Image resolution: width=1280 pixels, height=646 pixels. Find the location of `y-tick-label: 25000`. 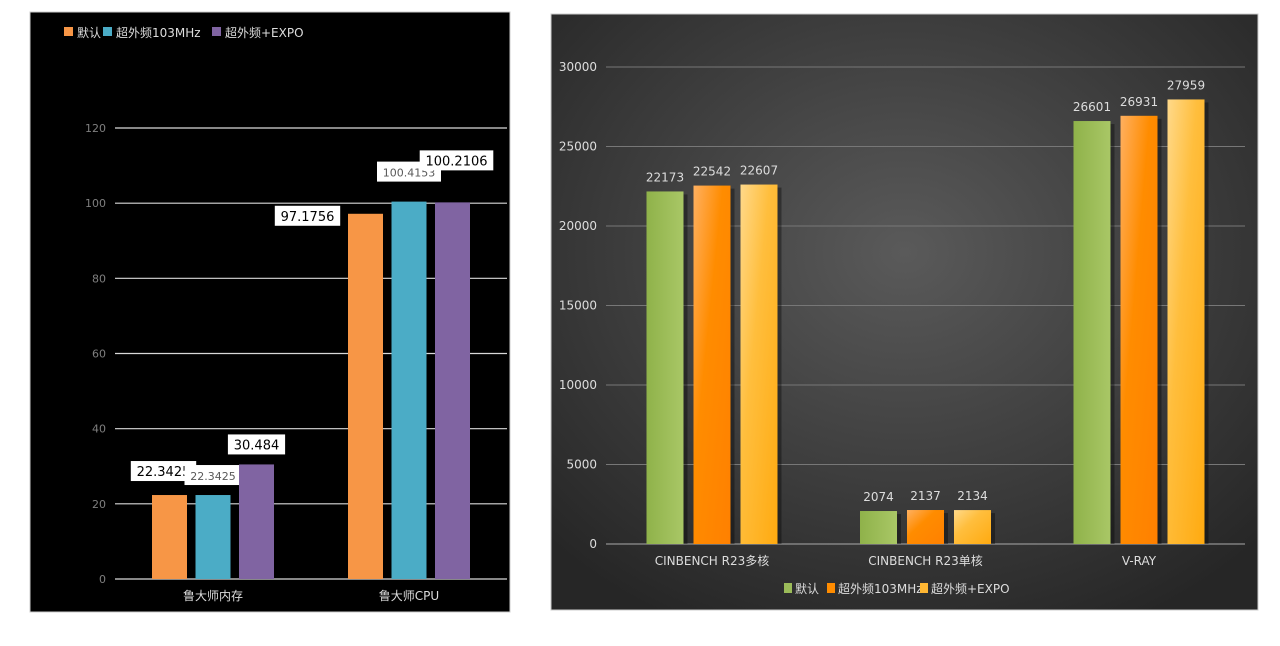

y-tick-label: 25000 is located at coordinates (578, 147).